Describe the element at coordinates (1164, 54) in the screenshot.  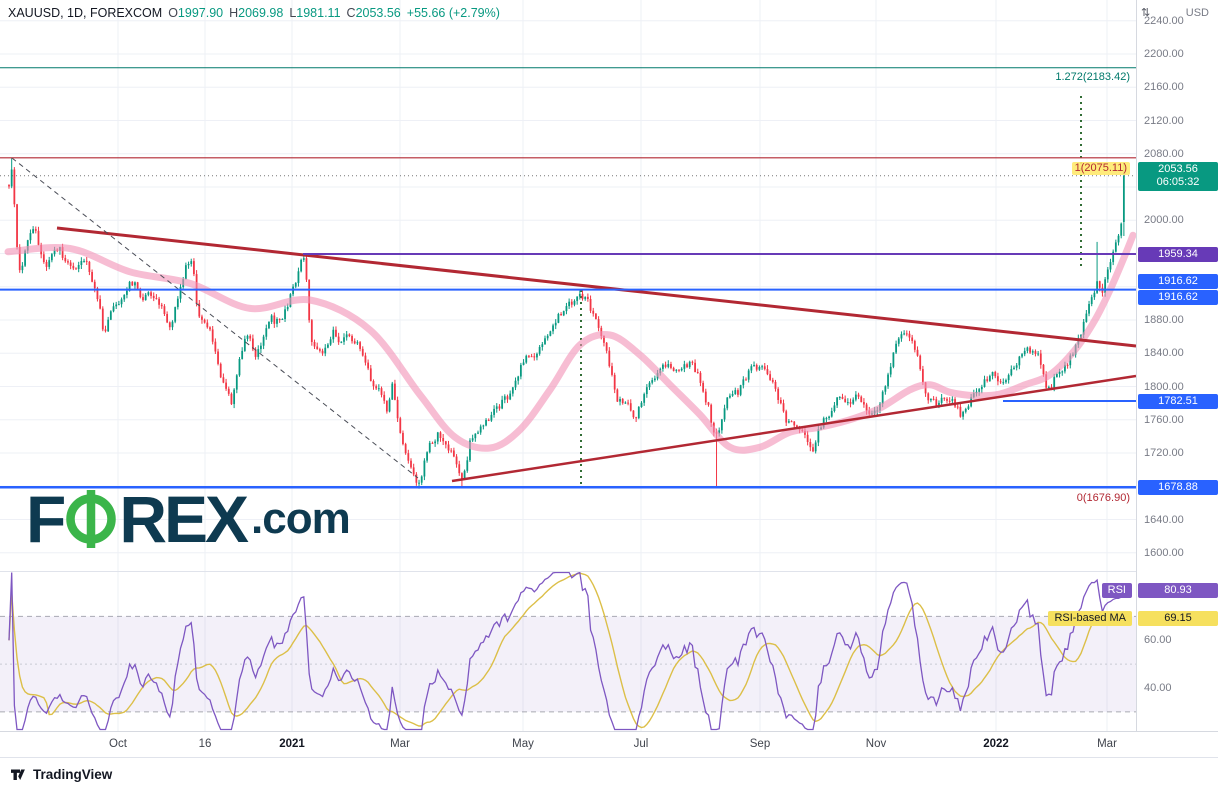
I see `price-tick-label: 2200.00` at that location.